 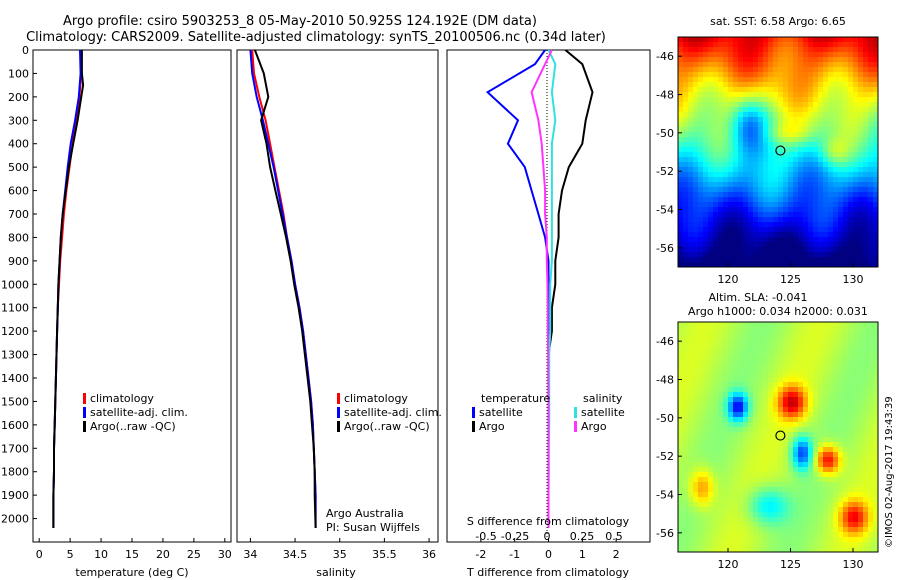 What do you see at coordinates (665, 495) in the screenshot?
I see `lat-tick-label: -54` at bounding box center [665, 495].